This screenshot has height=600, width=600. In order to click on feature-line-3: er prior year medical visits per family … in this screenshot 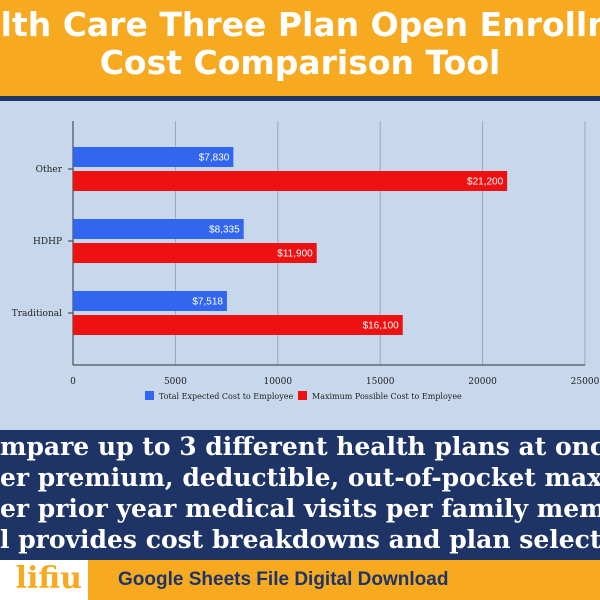, I will do `click(300, 508)`.